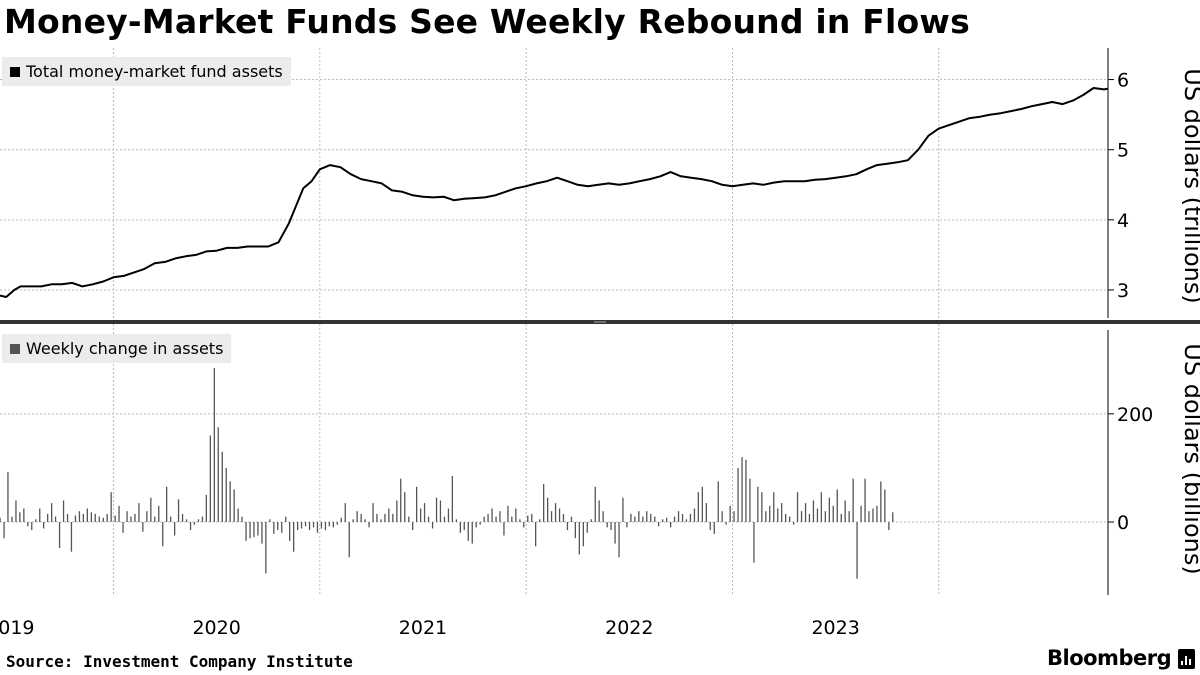  I want to click on y-axis-label-trillions: US dollars (trillions), so click(1189, 186).